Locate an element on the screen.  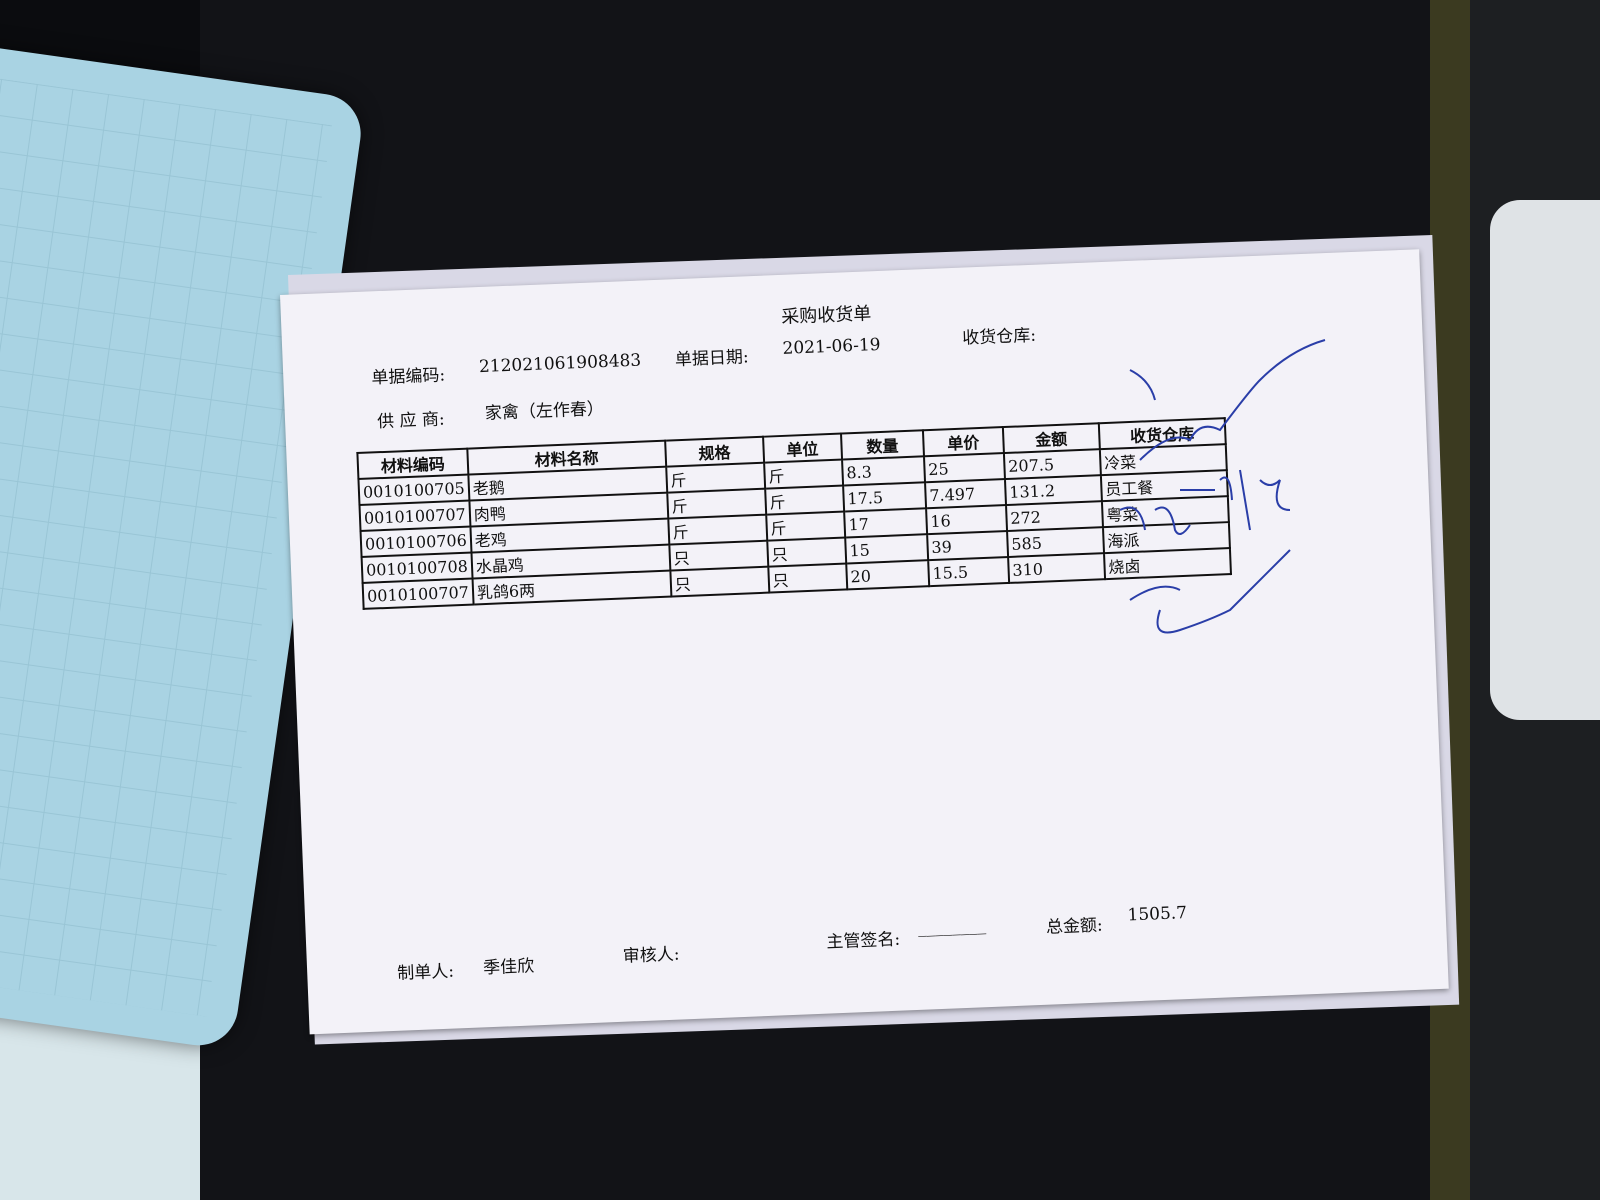
supplier-label: 供 应 商: is located at coordinates (411, 421).